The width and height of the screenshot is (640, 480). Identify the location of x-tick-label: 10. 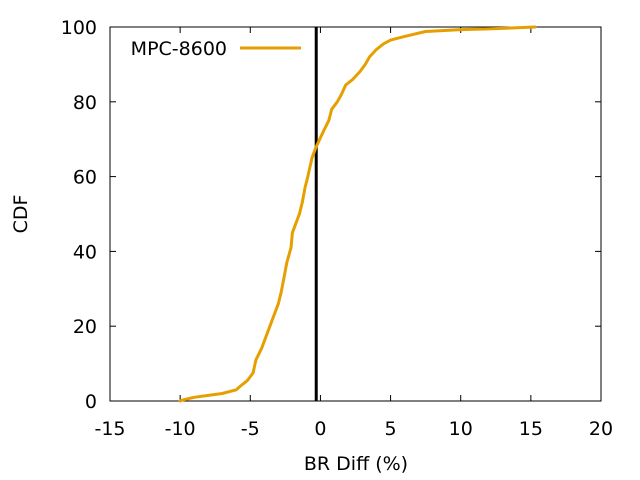
(461, 429).